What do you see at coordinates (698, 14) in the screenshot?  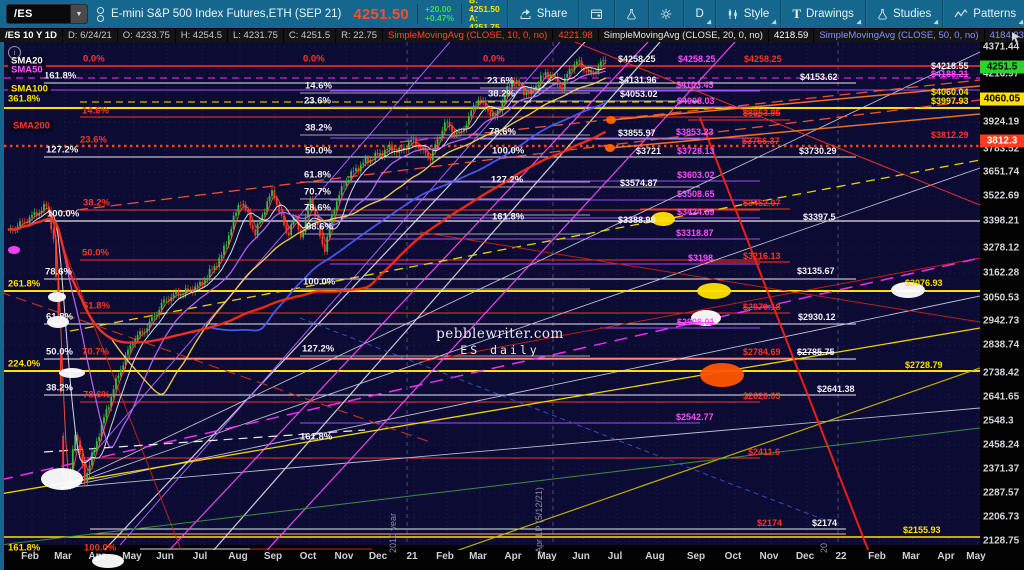 I see `toolbar-button-d: D` at bounding box center [698, 14].